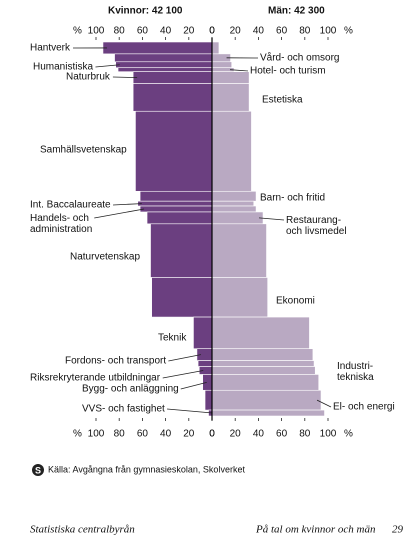 This screenshot has width=415, height=549. I want to click on category-label: Samhällsvetenskap, so click(83, 150).